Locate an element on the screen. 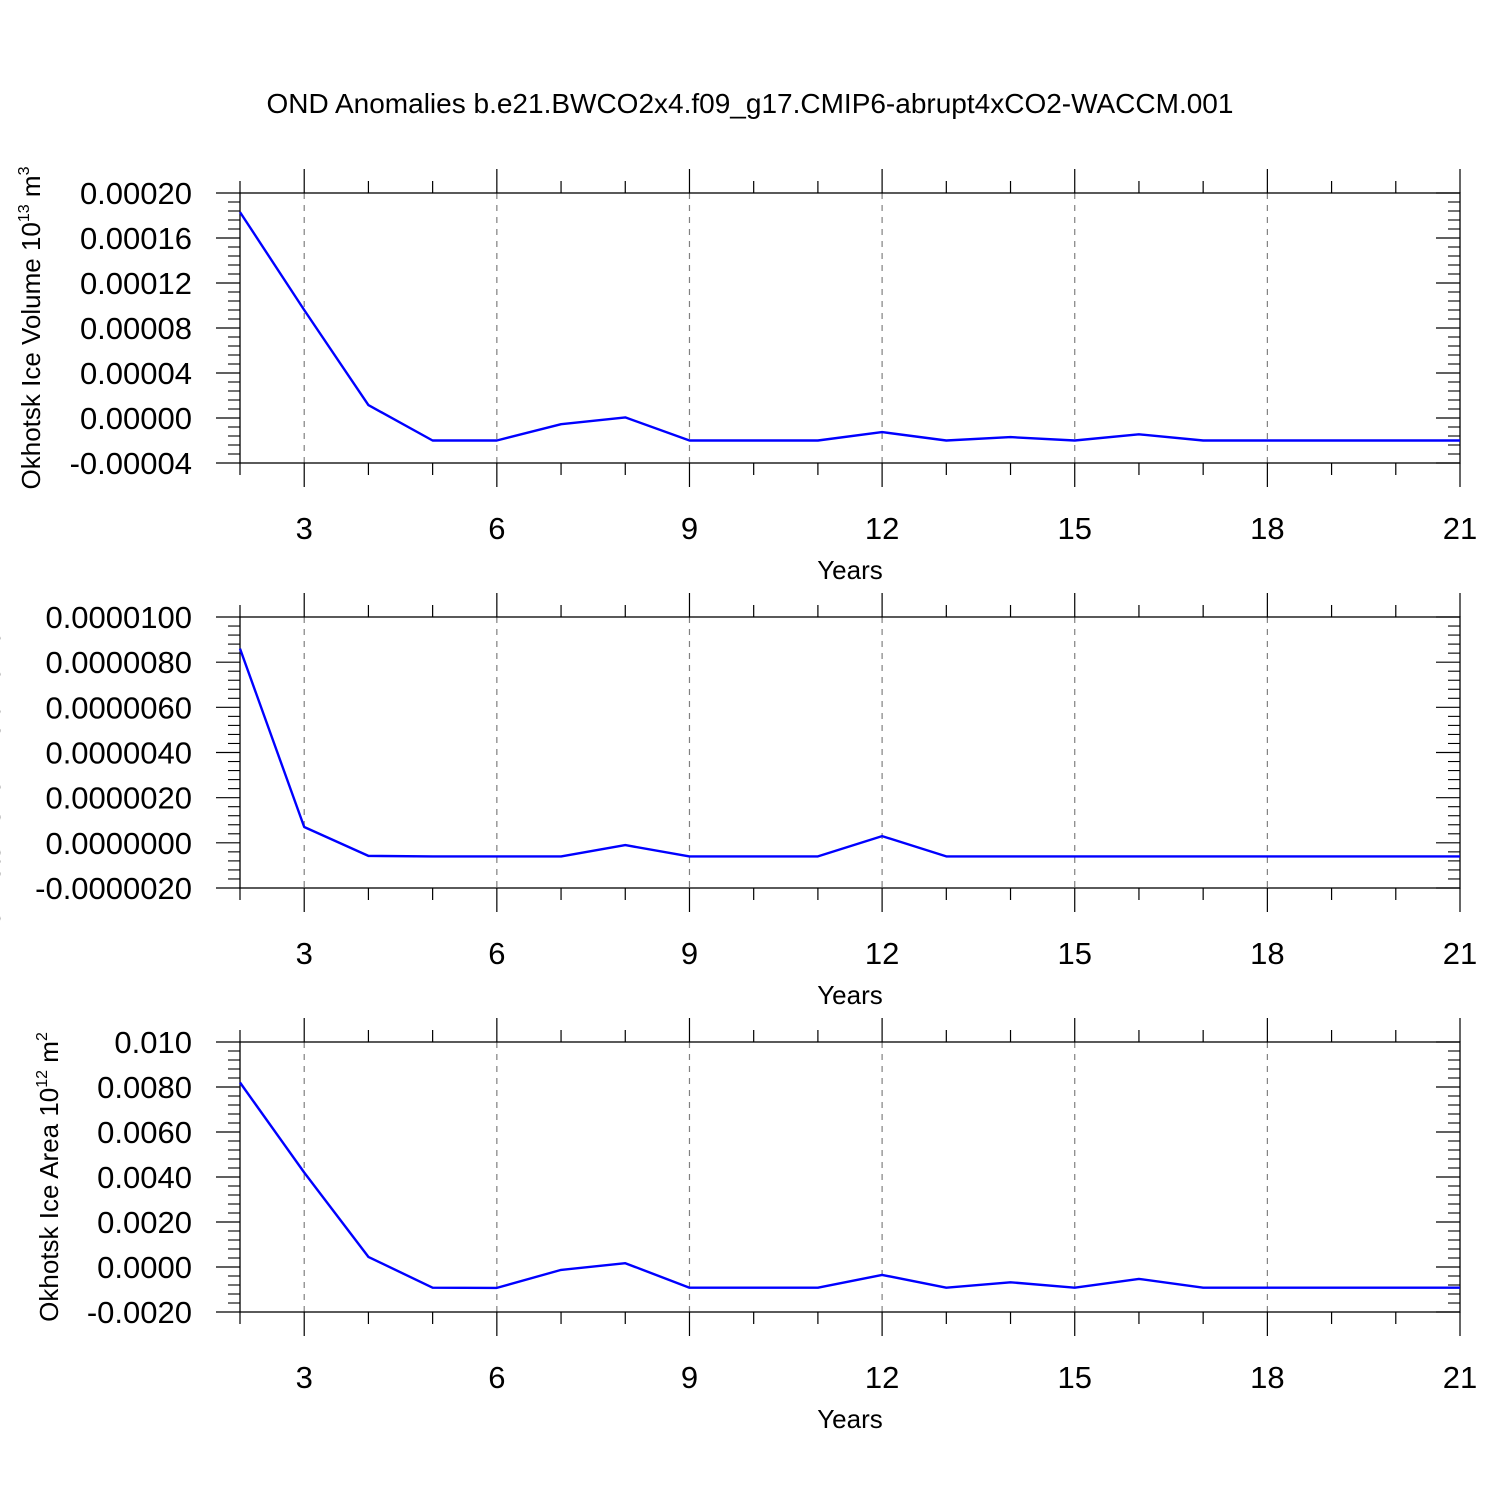 The image size is (1500, 1500). y-tick-label: 0.00000 is located at coordinates (136, 418).